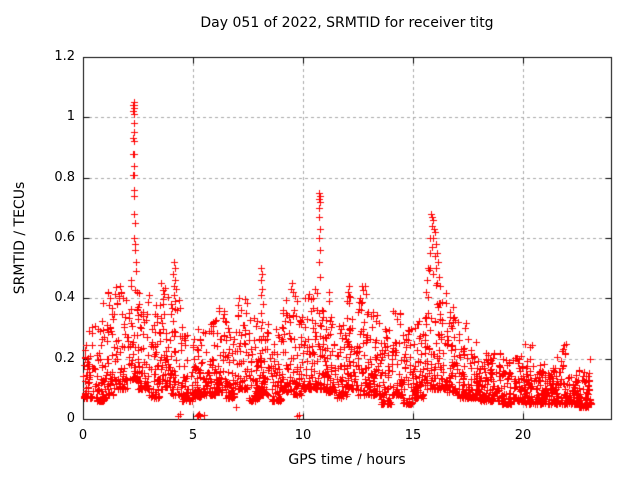 Image resolution: width=640 pixels, height=480 pixels. Describe the element at coordinates (70, 418) in the screenshot. I see `y-tick-label: 0` at that location.